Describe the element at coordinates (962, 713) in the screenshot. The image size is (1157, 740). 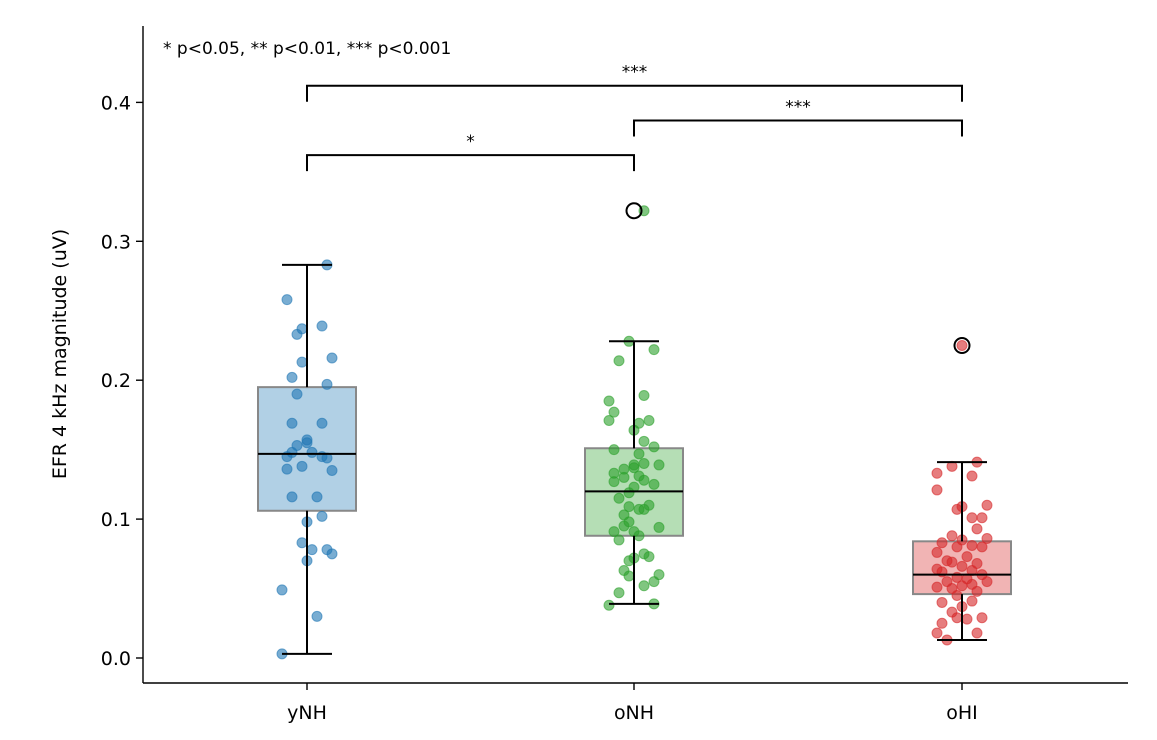
I see `x-tick-label: oHI` at that location.